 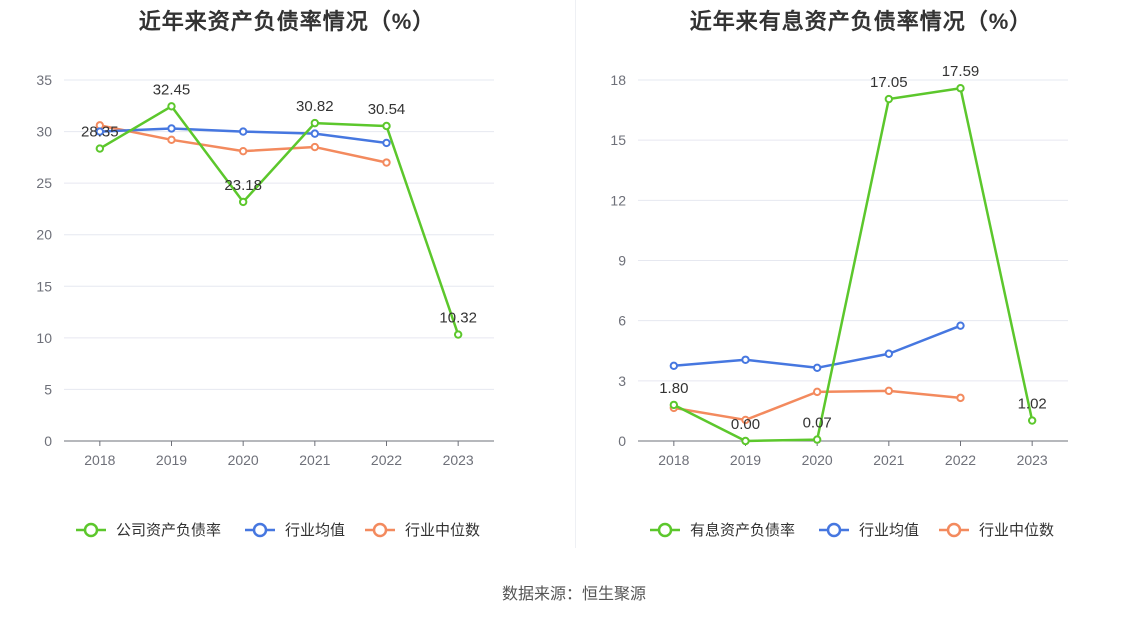 I want to click on data-label: 30.54, so click(x=387, y=109).